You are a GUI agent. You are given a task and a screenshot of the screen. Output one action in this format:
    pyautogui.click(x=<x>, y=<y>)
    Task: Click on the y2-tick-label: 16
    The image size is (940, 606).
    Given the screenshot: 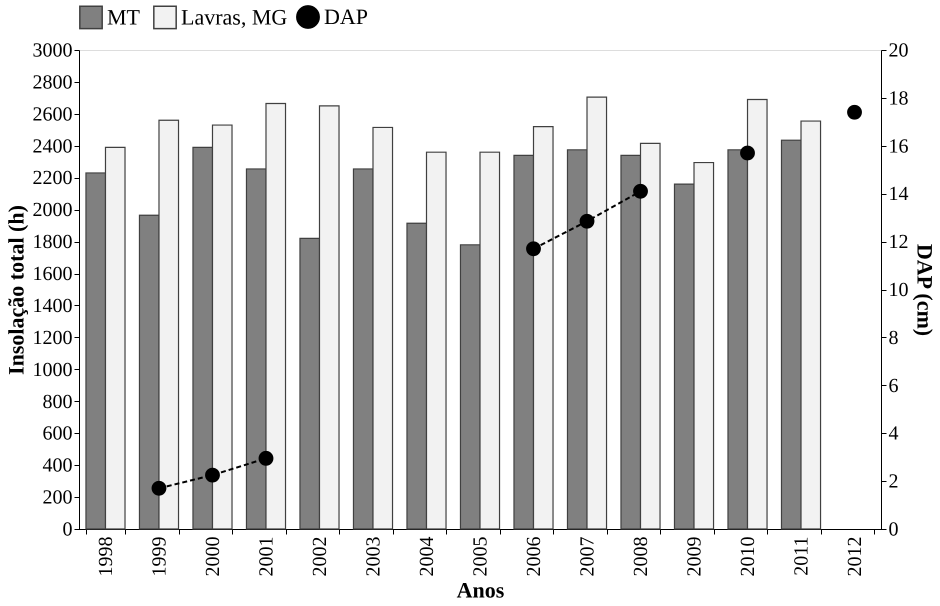 What is the action you would take?
    pyautogui.click(x=898, y=146)
    